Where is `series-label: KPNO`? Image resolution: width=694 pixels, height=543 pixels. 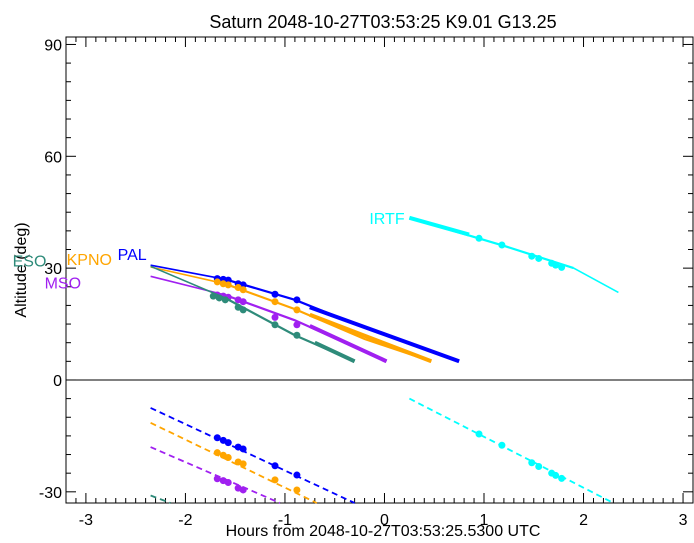 series-label: KPNO is located at coordinates (89, 260).